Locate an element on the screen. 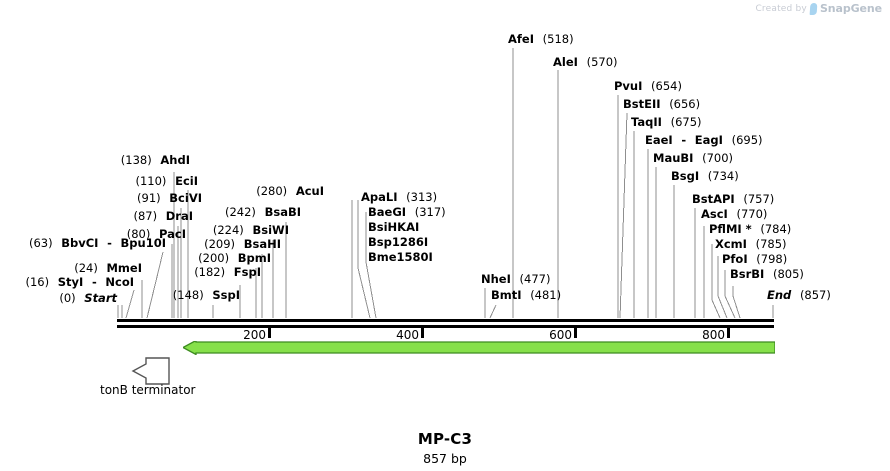  enzyme-position: (656) is located at coordinates (685, 104).